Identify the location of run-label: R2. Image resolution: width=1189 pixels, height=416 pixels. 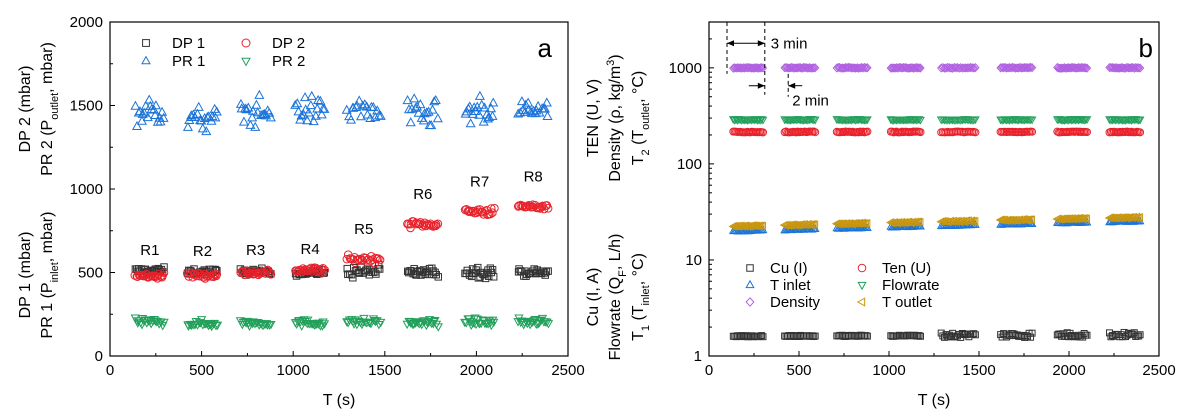
(202, 251).